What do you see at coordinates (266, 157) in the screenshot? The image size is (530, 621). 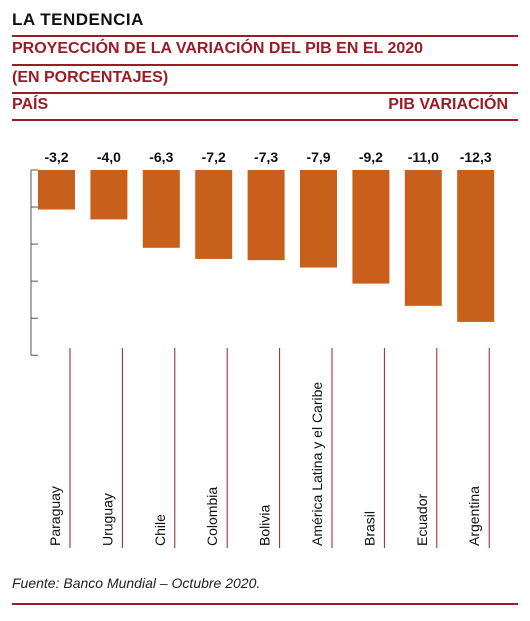 I see `value-label: -7,3` at bounding box center [266, 157].